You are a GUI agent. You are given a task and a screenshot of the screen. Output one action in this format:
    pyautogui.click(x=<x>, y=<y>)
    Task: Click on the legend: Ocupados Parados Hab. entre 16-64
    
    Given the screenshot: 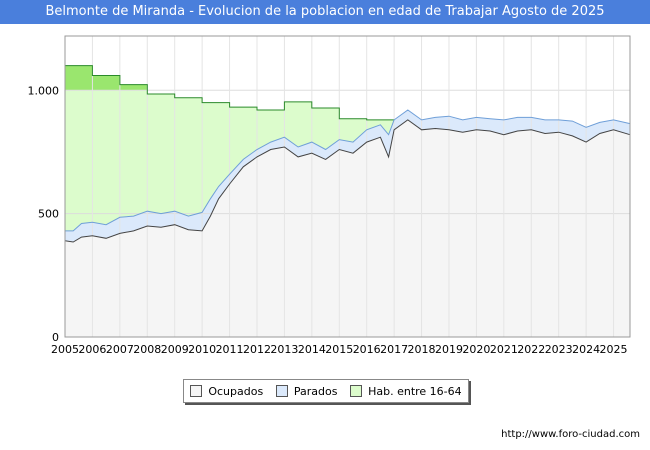 What is the action you would take?
    pyautogui.click(x=326, y=391)
    